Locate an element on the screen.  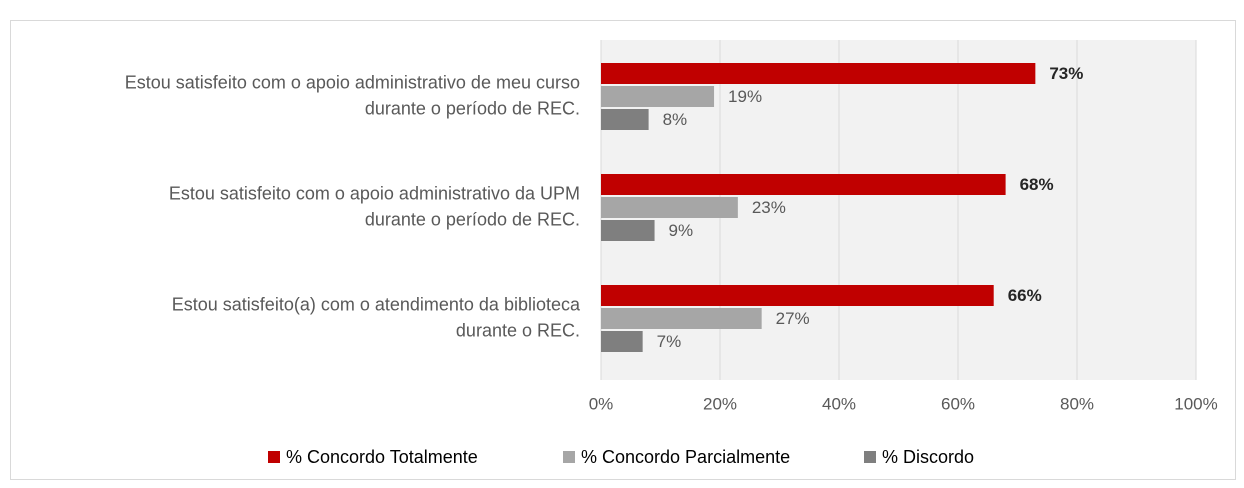
value-label: 8% is located at coordinates (675, 119).